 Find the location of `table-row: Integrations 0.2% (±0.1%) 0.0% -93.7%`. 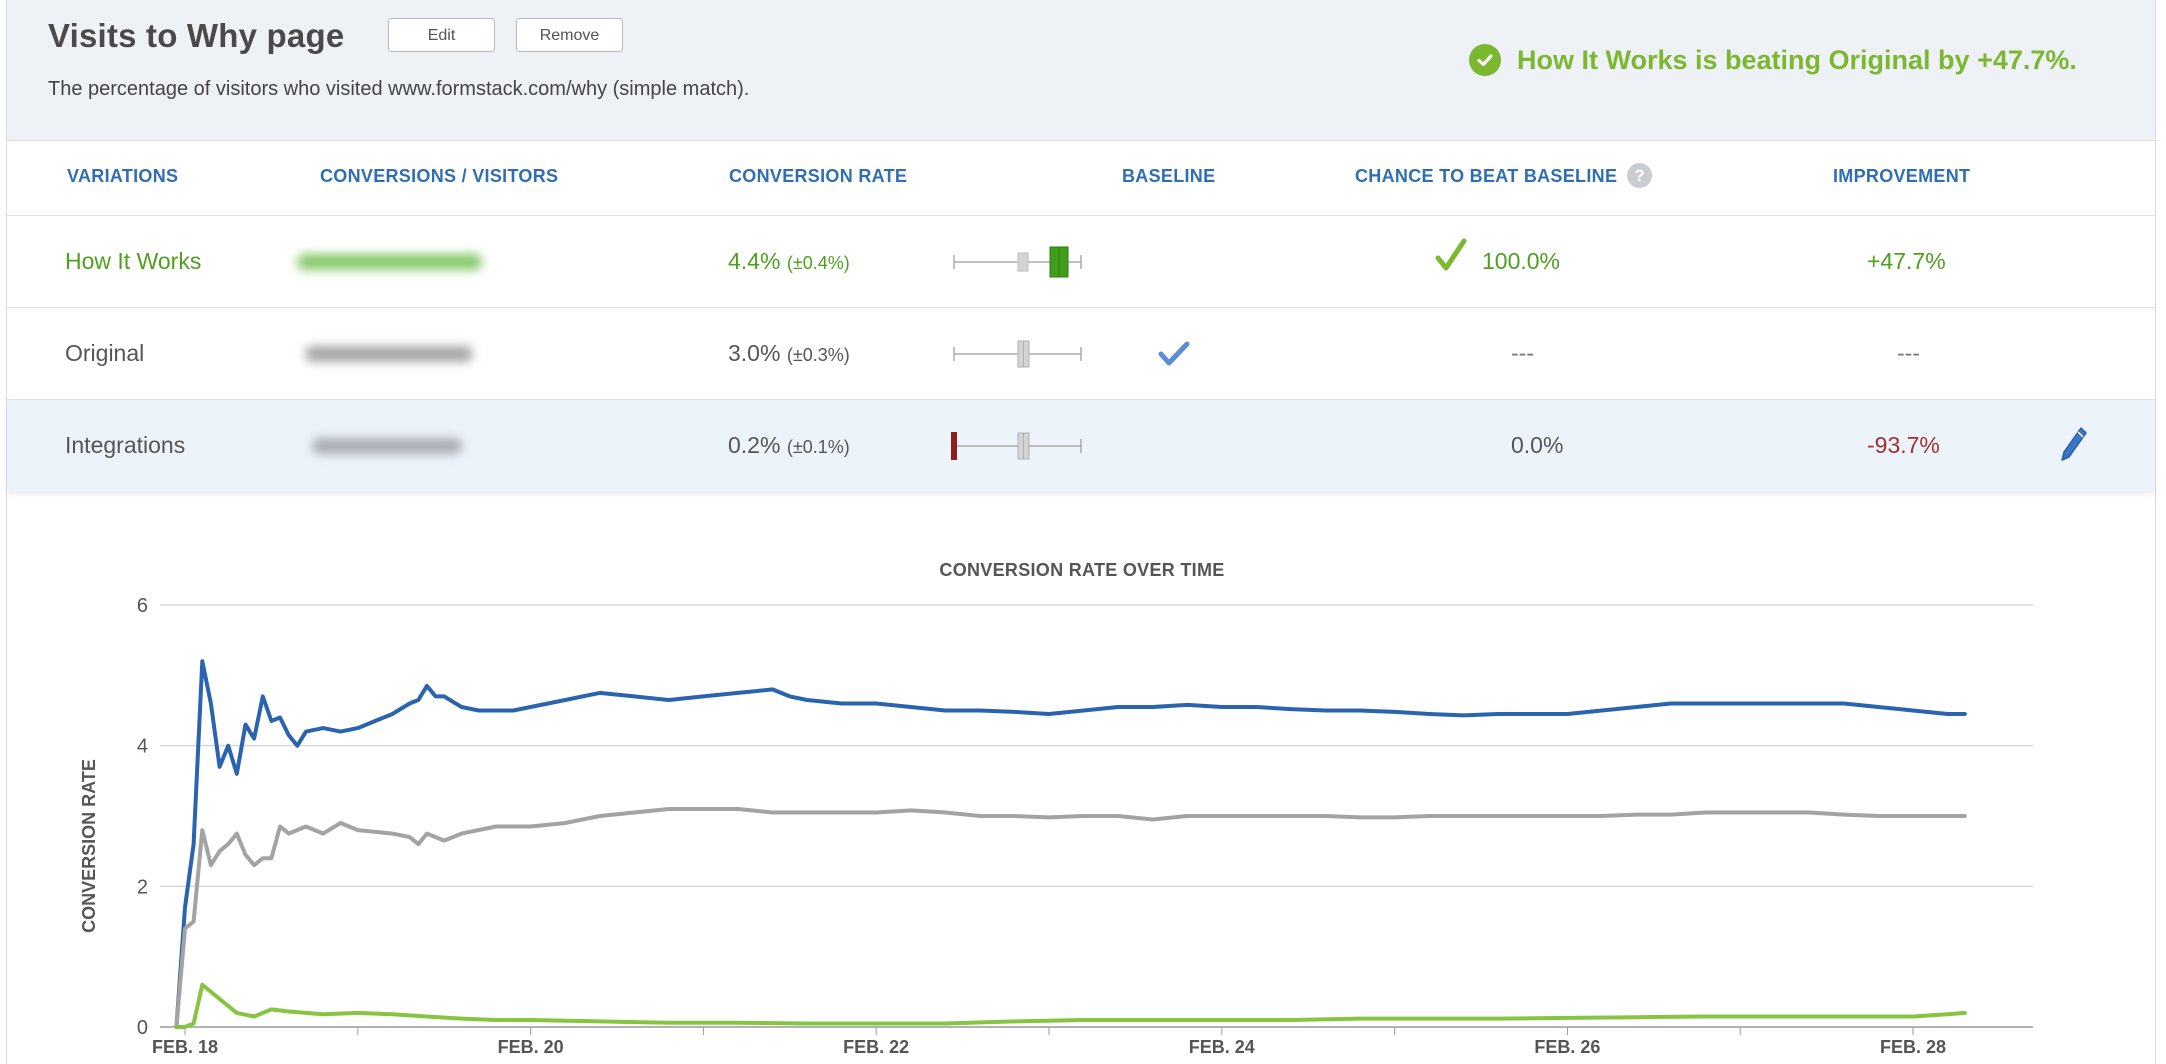

table-row: Integrations 0.2% (±0.1%) 0.0% -93.7% is located at coordinates (1081, 445).